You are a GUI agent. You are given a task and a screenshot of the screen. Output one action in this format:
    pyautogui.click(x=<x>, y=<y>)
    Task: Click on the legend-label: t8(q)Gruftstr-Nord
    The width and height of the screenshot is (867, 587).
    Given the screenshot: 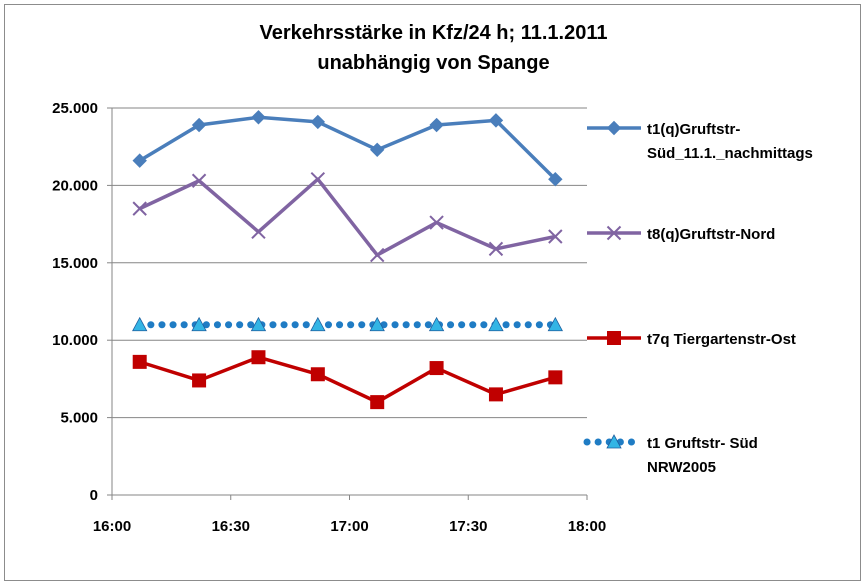 What is the action you would take?
    pyautogui.click(x=711, y=234)
    